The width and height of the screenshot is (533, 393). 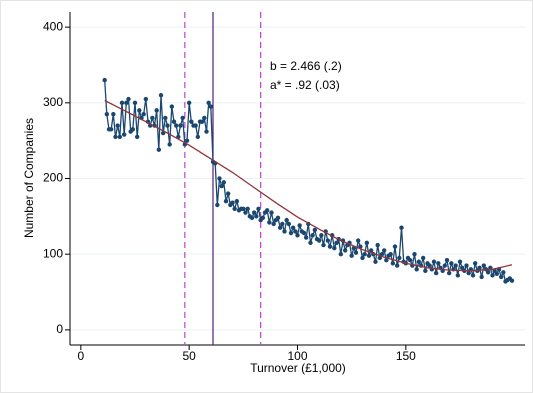 I want to click on y-tick-label: 200, so click(x=53, y=178).